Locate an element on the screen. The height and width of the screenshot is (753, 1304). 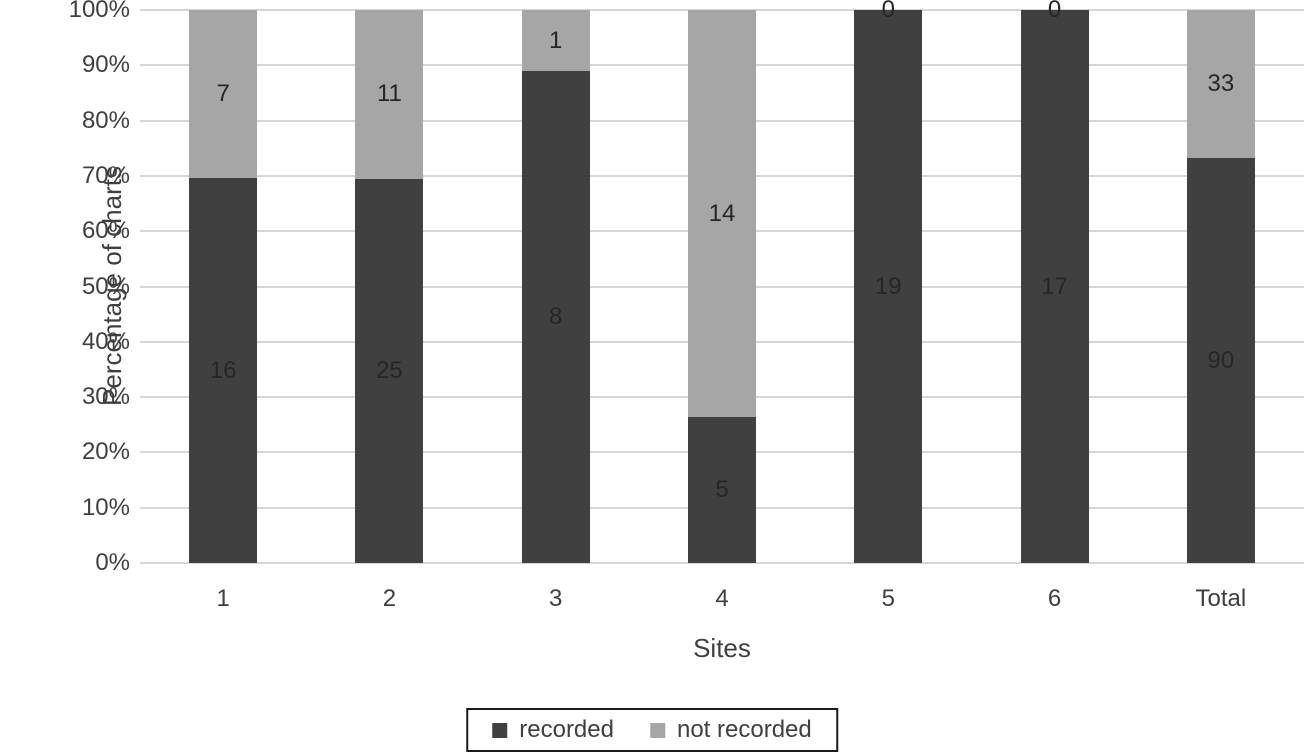
recorded-swatch-icon is located at coordinates (500, 730).